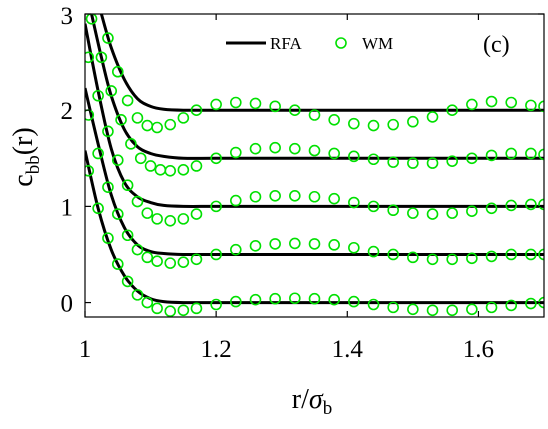 This screenshot has height=429, width=548. Describe the element at coordinates (67, 16) in the screenshot. I see `y-tick-label: 3` at that location.